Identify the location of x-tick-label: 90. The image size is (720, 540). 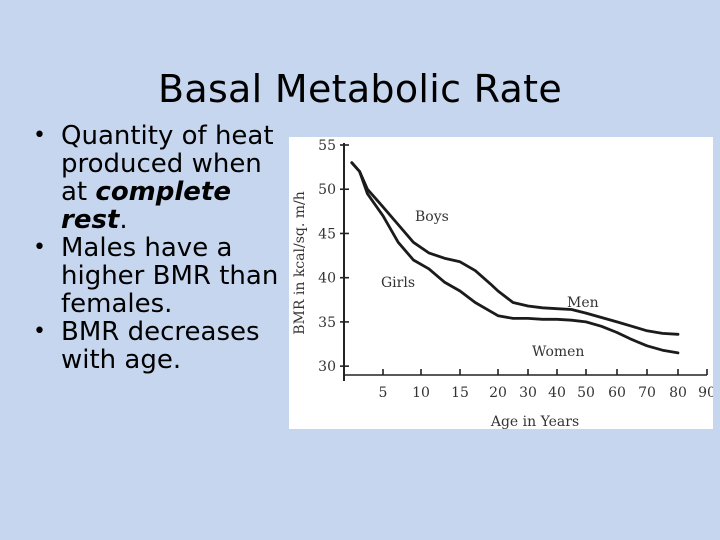
(705, 393).